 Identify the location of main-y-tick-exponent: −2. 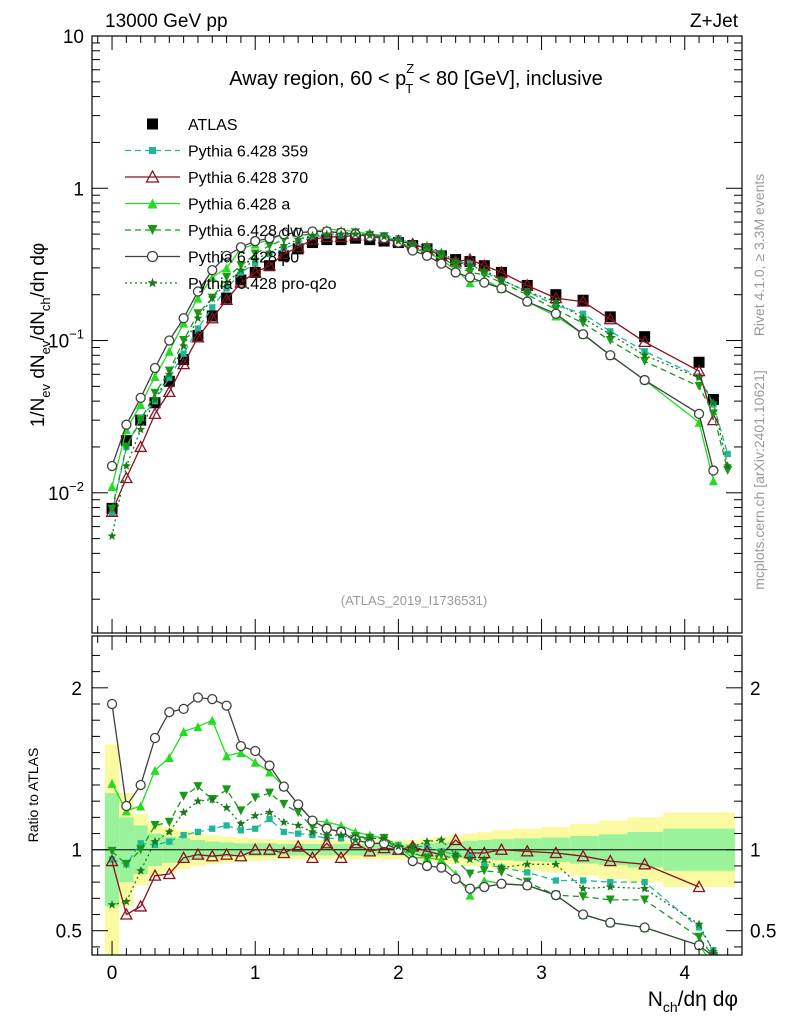
(76, 486).